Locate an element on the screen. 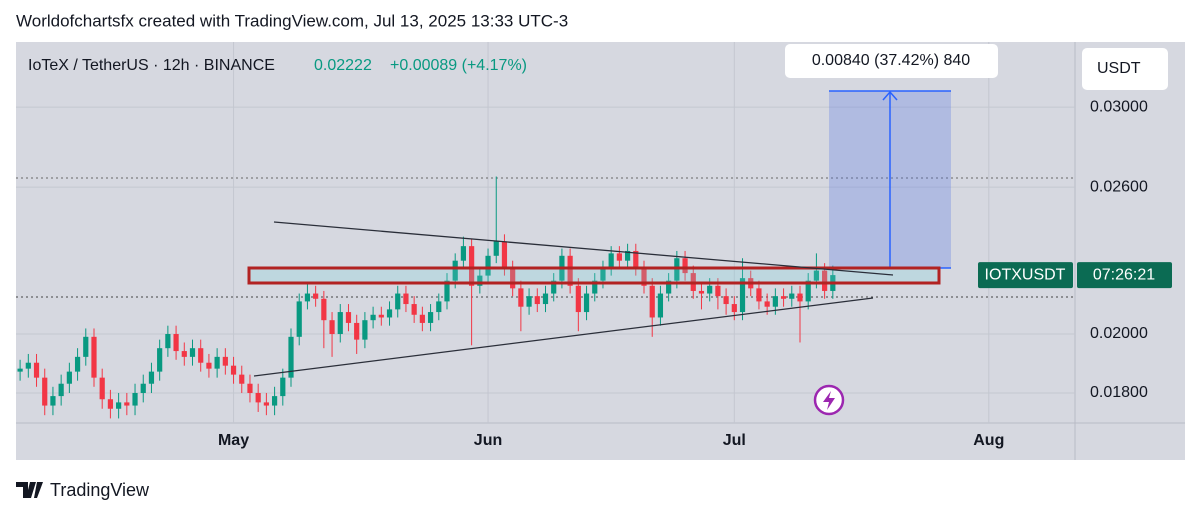  tv-logo is located at coordinates (29, 490).